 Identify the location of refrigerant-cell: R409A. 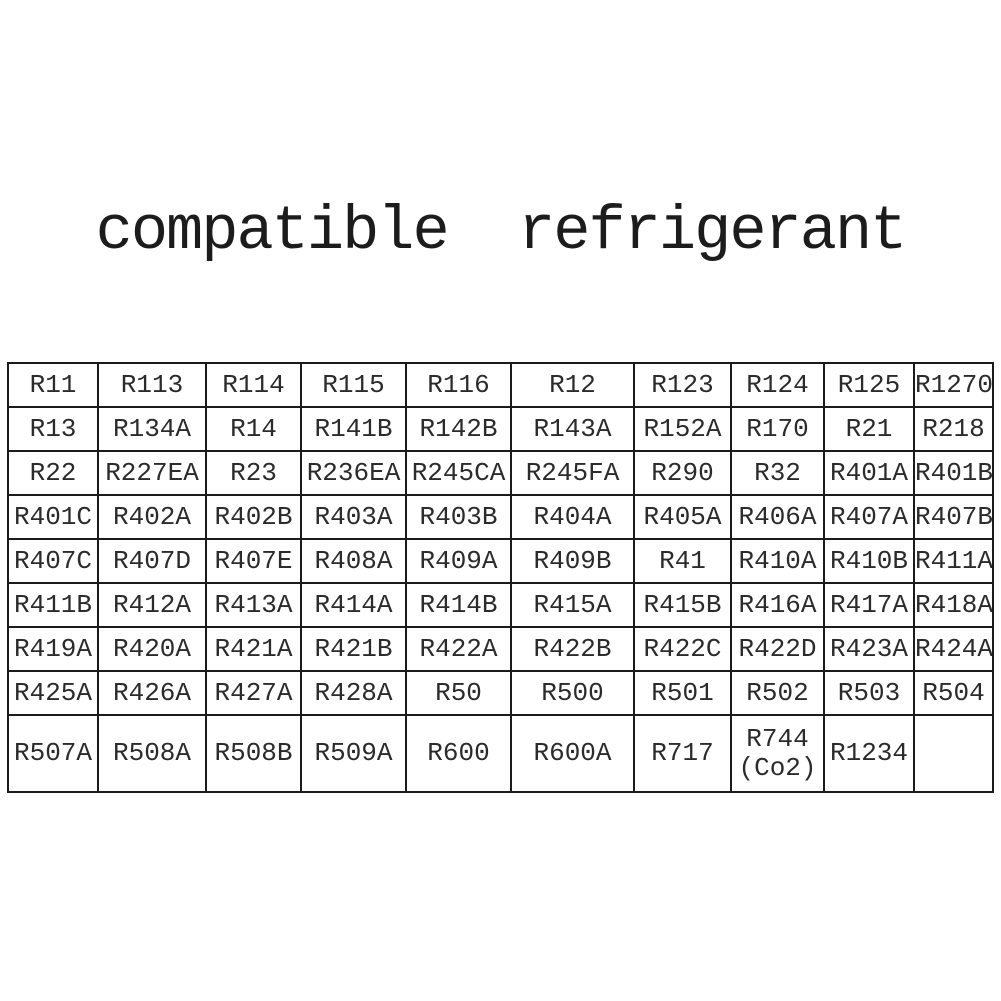
(458, 561).